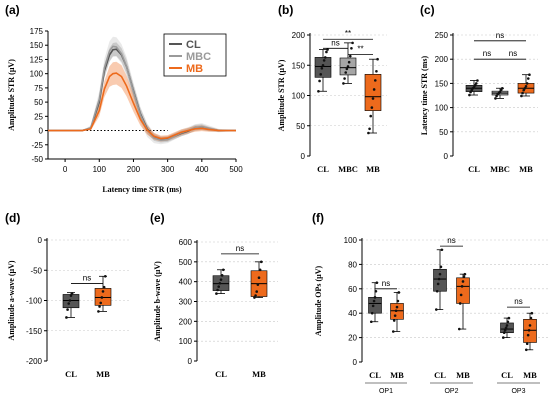 This screenshot has width=550, height=402. What do you see at coordinates (65, 169) in the screenshot?
I see `x-tick-label: 0` at bounding box center [65, 169].